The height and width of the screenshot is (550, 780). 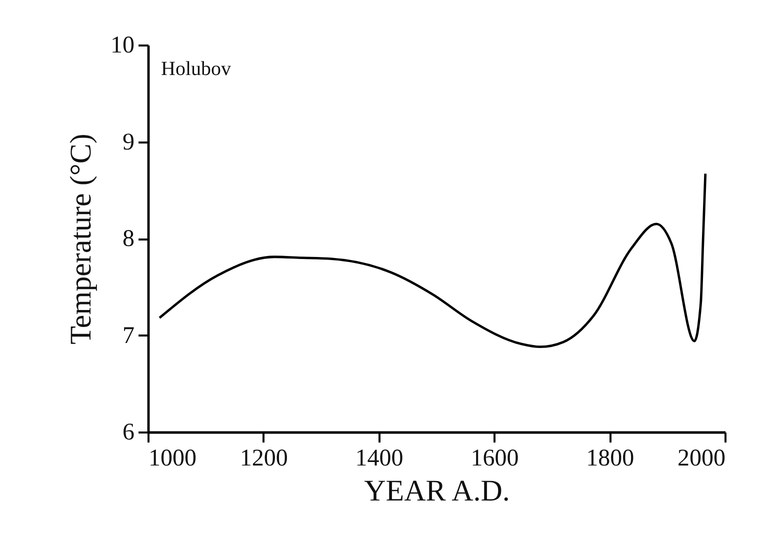 I want to click on x-axis-title: YEAR A.D., so click(x=437, y=491).